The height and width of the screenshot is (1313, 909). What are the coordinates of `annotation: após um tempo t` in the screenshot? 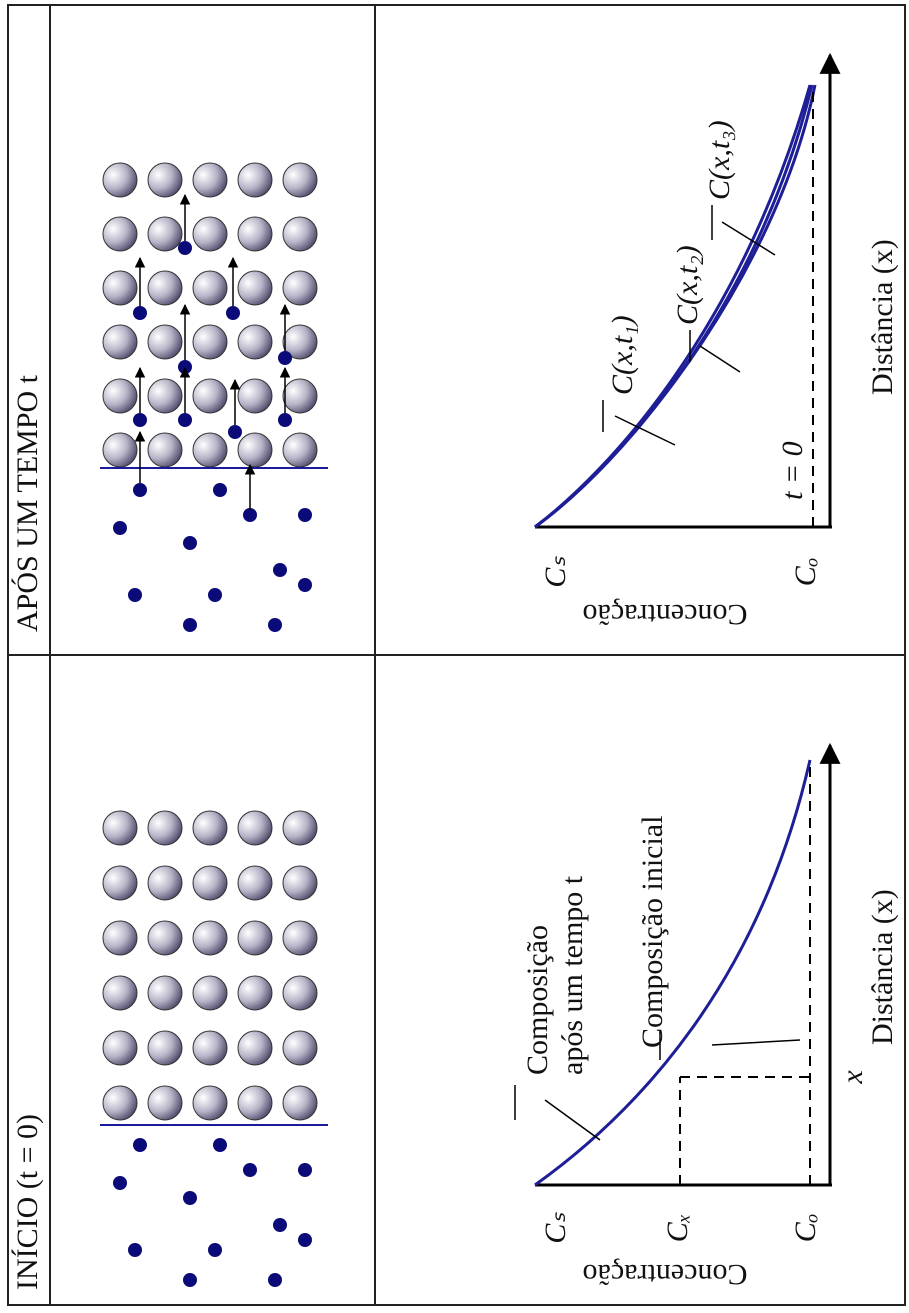 It's located at (572, 975).